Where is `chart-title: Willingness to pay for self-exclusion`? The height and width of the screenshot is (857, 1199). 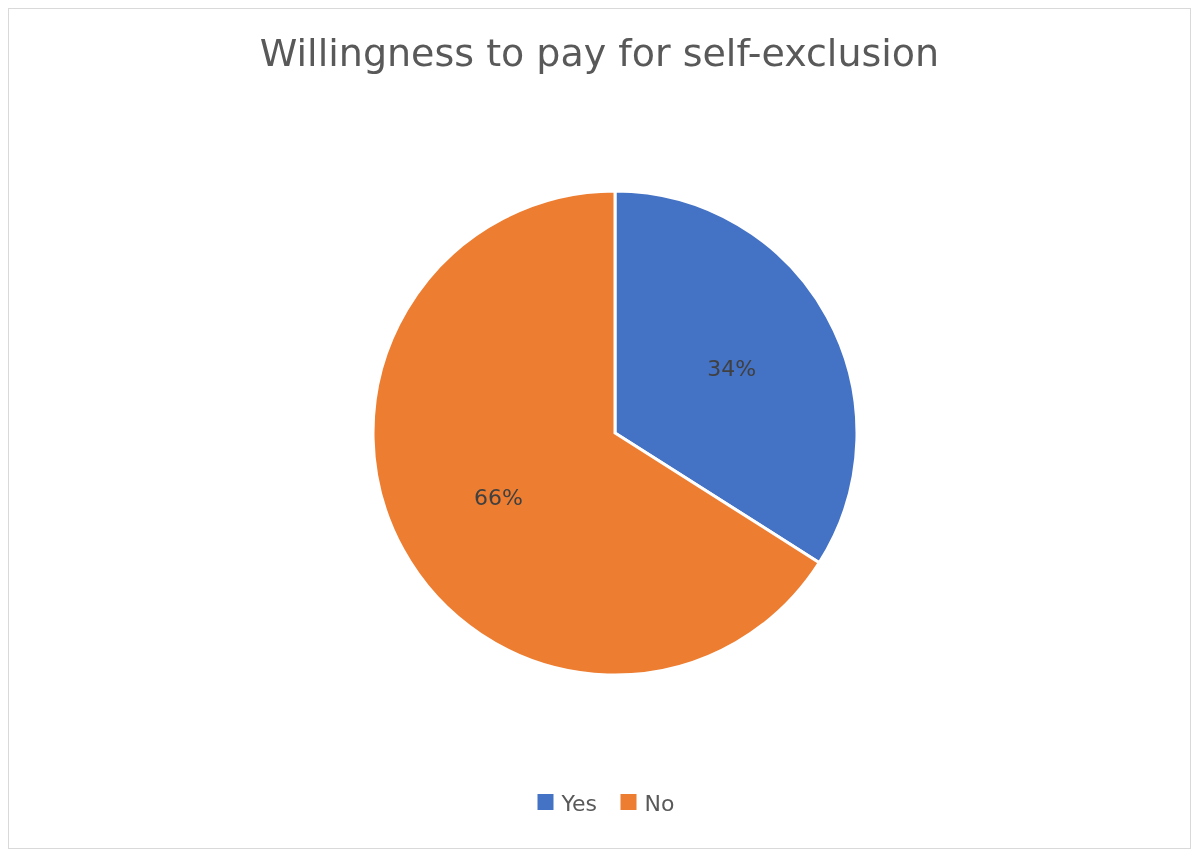 chart-title: Willingness to pay for self-exclusion is located at coordinates (599, 53).